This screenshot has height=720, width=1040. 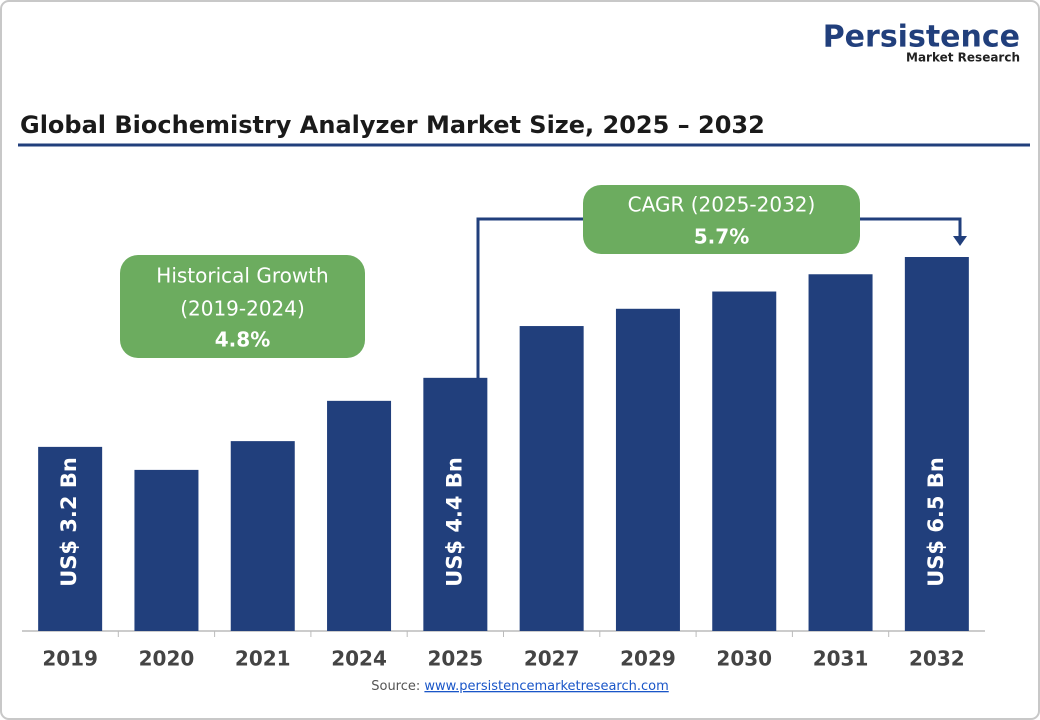 What do you see at coordinates (454, 522) in the screenshot?
I see `value-label: US$ 4.4 Bn` at bounding box center [454, 522].